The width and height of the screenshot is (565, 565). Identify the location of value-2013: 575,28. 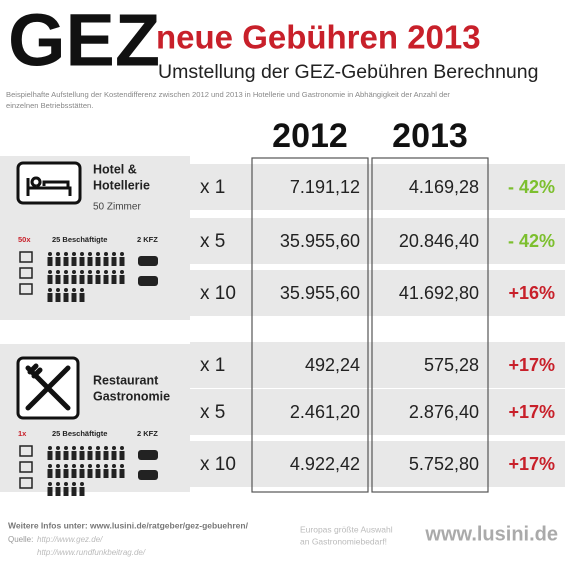
(451, 365).